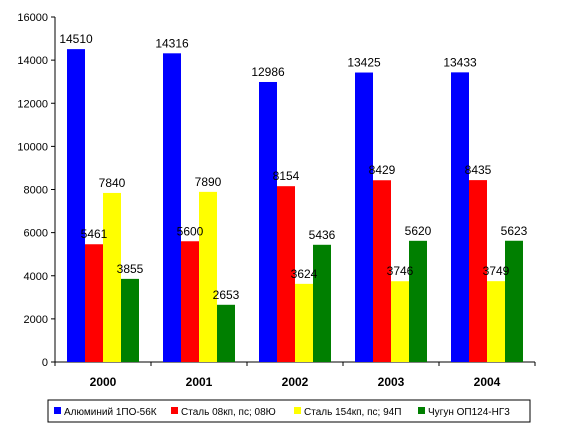 This screenshot has height=435, width=578. Describe the element at coordinates (460, 62) in the screenshot. I see `data-label: 13433` at that location.